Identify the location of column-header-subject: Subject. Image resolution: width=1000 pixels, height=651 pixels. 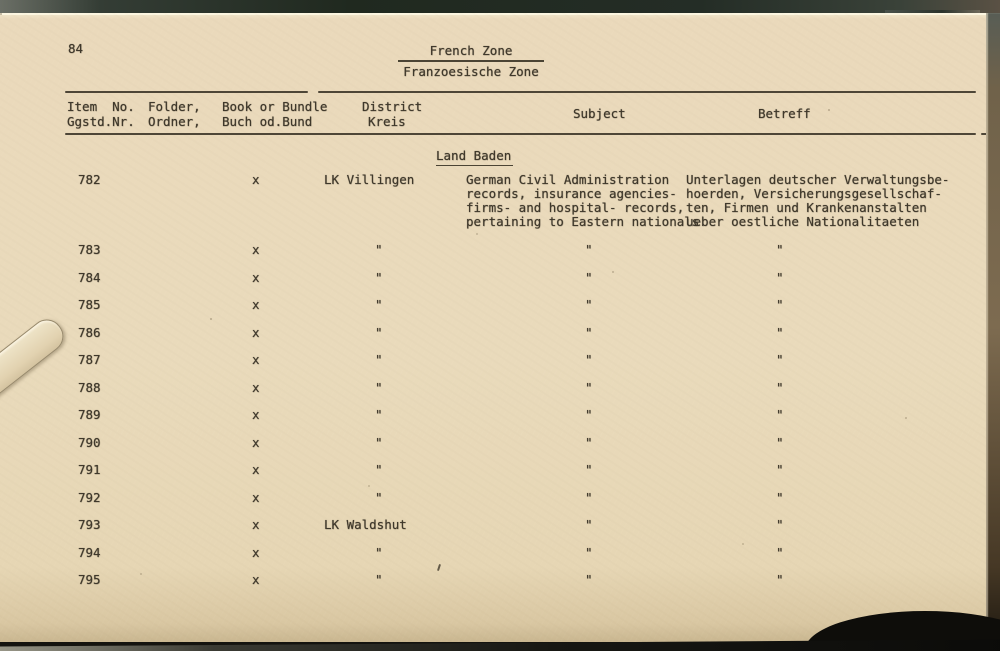
(599, 113).